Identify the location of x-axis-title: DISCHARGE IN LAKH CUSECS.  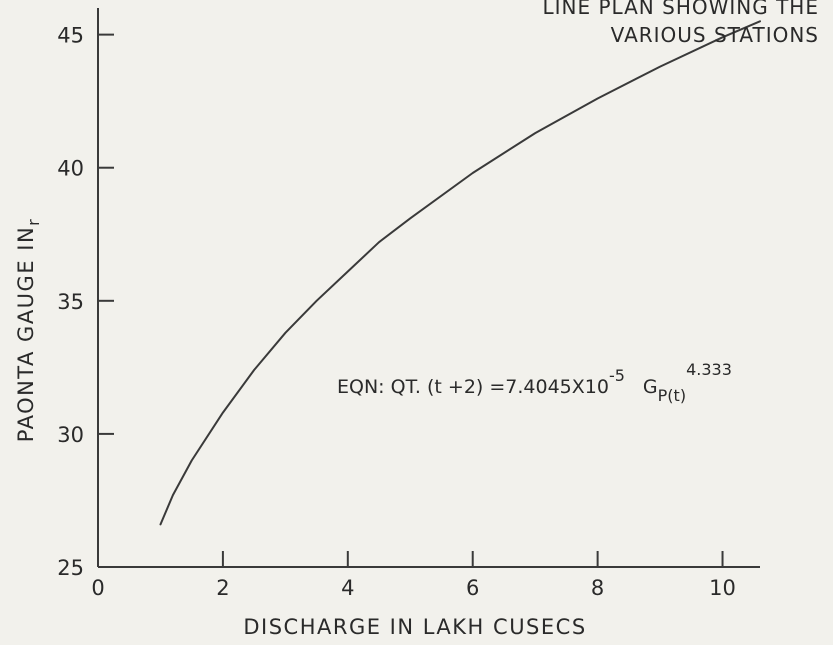
(414, 627).